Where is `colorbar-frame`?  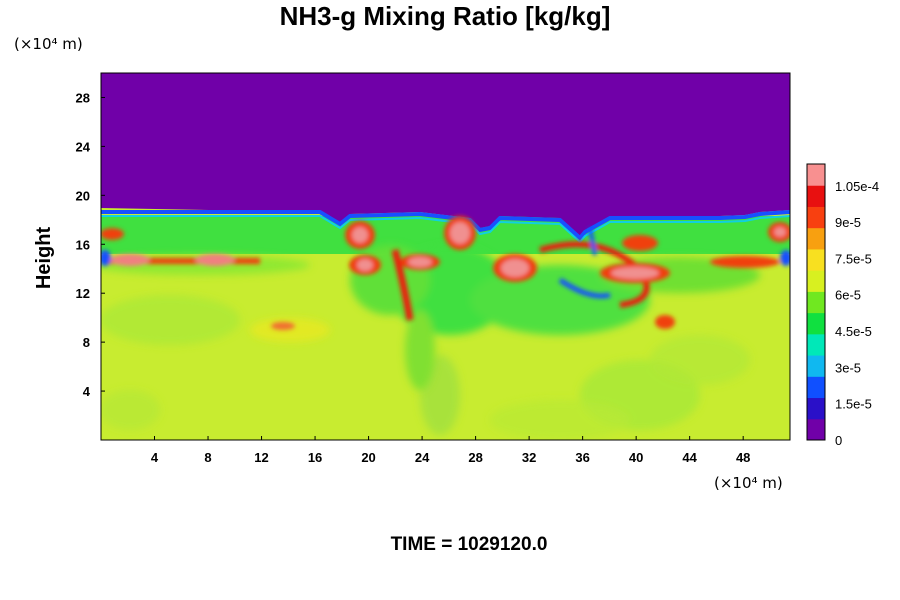 colorbar-frame is located at coordinates (816, 302).